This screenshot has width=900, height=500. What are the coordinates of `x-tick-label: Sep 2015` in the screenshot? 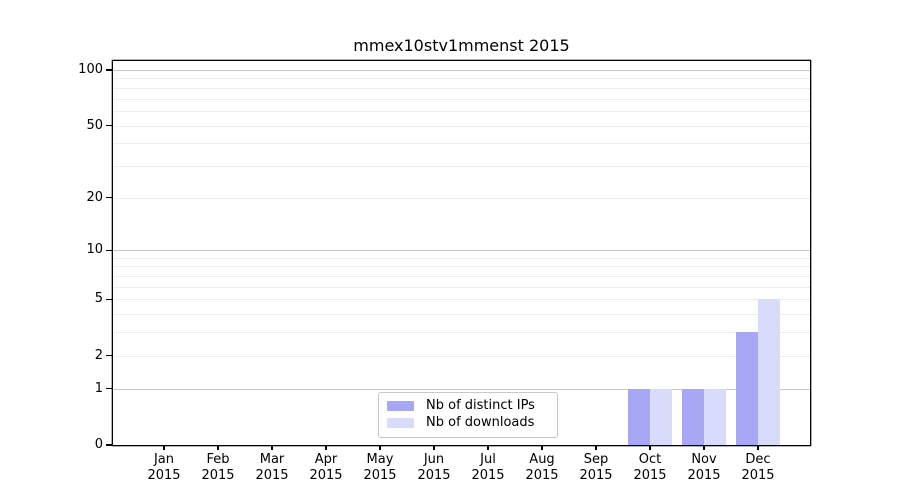 It's located at (596, 467).